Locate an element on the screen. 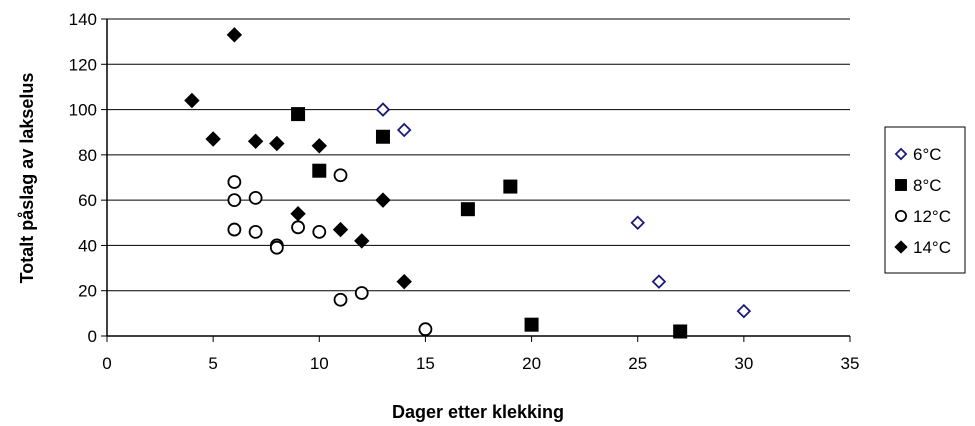  x-tick-label: 10 is located at coordinates (319, 363).